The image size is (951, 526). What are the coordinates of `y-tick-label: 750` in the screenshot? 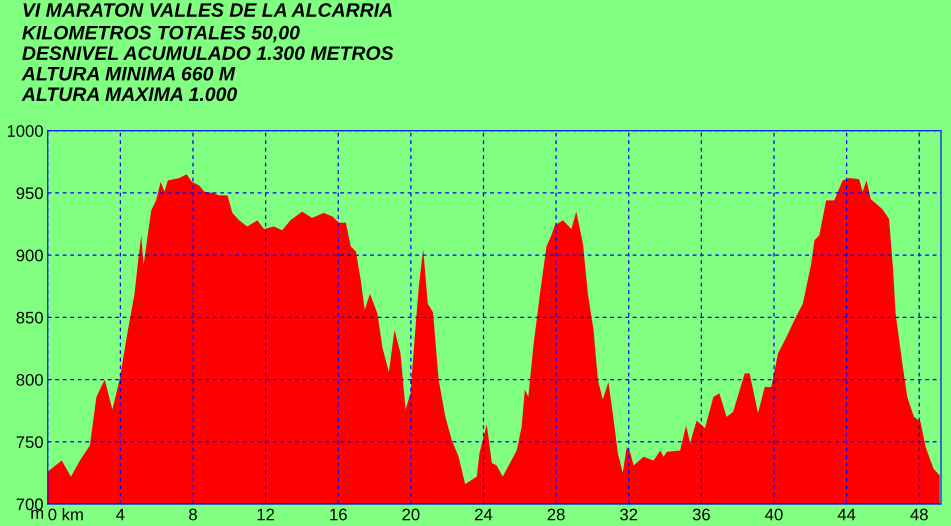 It's located at (29, 442).